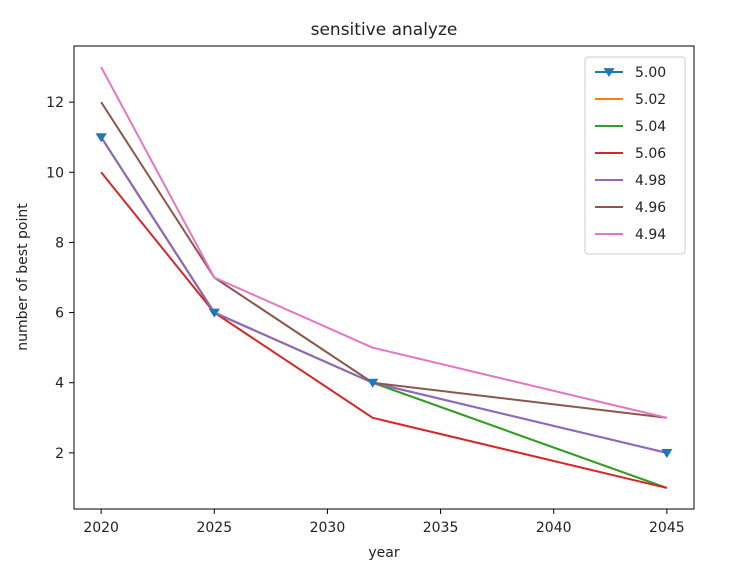 Image resolution: width=750 pixels, height=575 pixels. Describe the element at coordinates (59, 454) in the screenshot. I see `y-tick-label: 2` at that location.